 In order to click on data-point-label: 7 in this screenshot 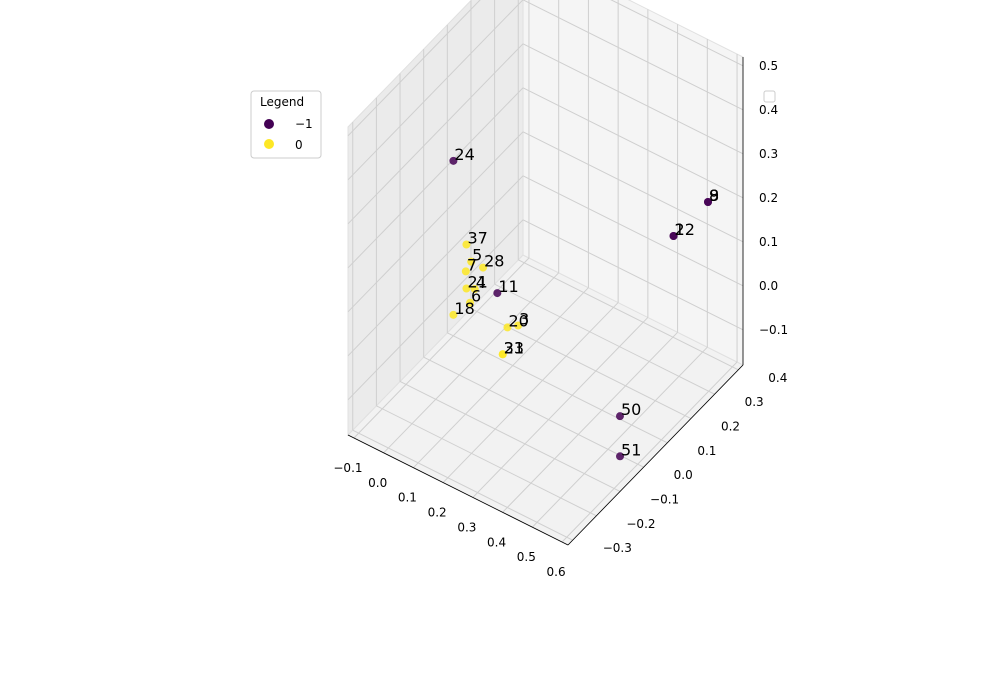, I will do `click(472, 264)`.